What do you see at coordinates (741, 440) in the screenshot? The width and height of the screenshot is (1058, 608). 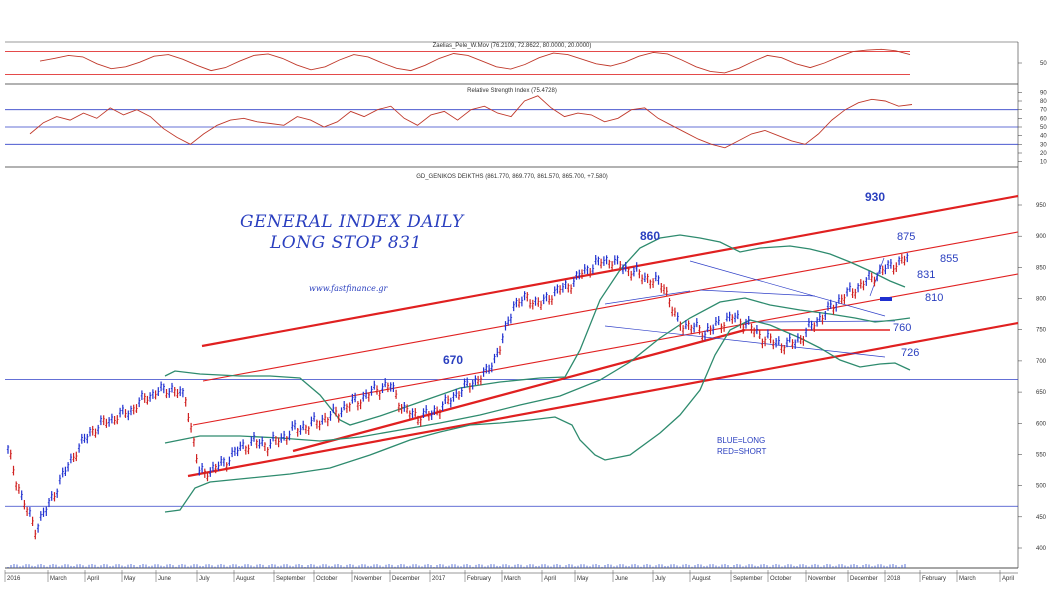 I see `legend-blue-long: BLUE=LONG` at bounding box center [741, 440].